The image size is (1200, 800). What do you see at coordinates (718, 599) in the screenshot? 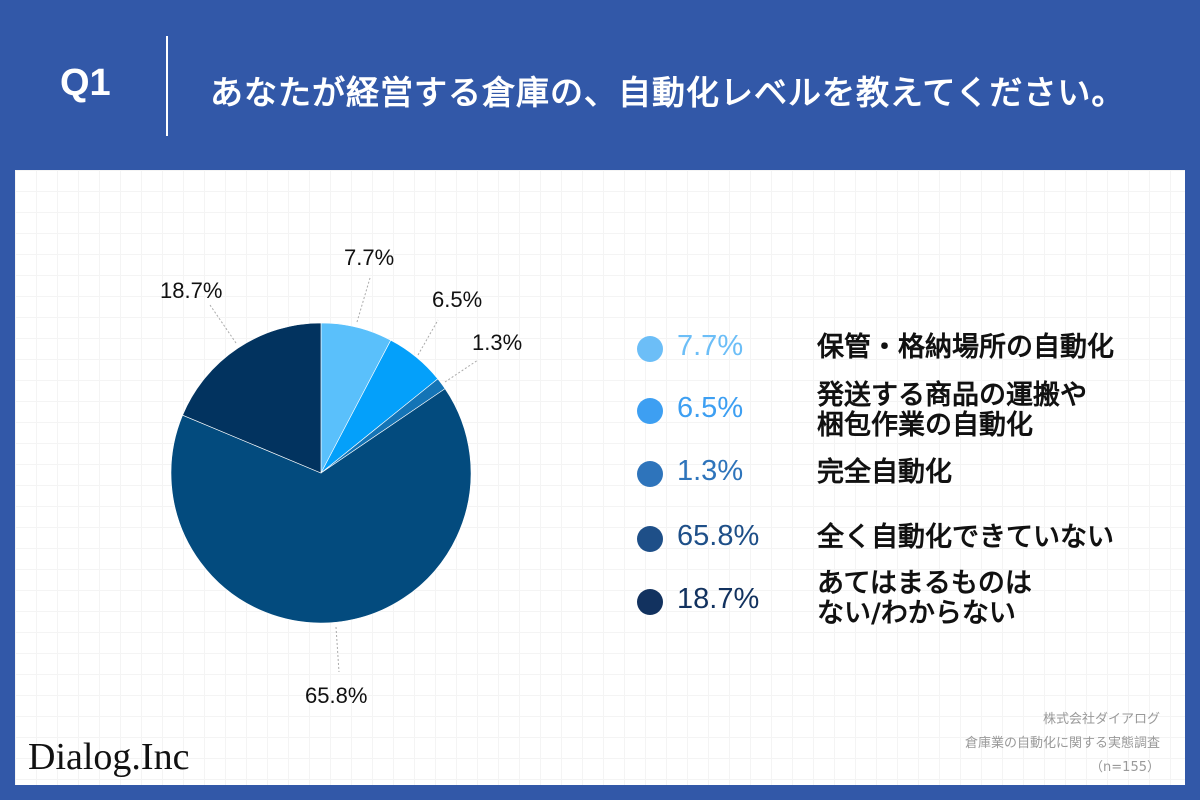
I see `legend-percent: 18.7%` at bounding box center [718, 599].